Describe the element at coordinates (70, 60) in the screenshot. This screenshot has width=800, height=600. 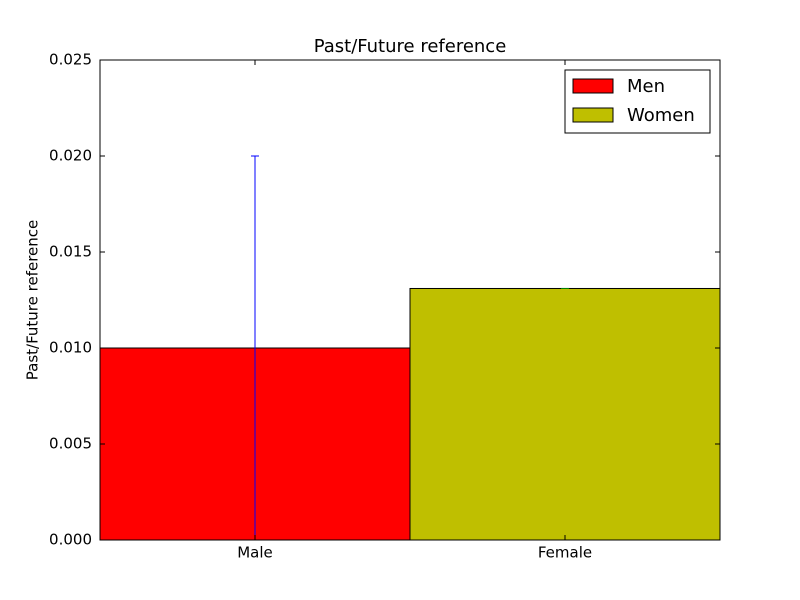
I see `y-tick-label: 0.025` at that location.